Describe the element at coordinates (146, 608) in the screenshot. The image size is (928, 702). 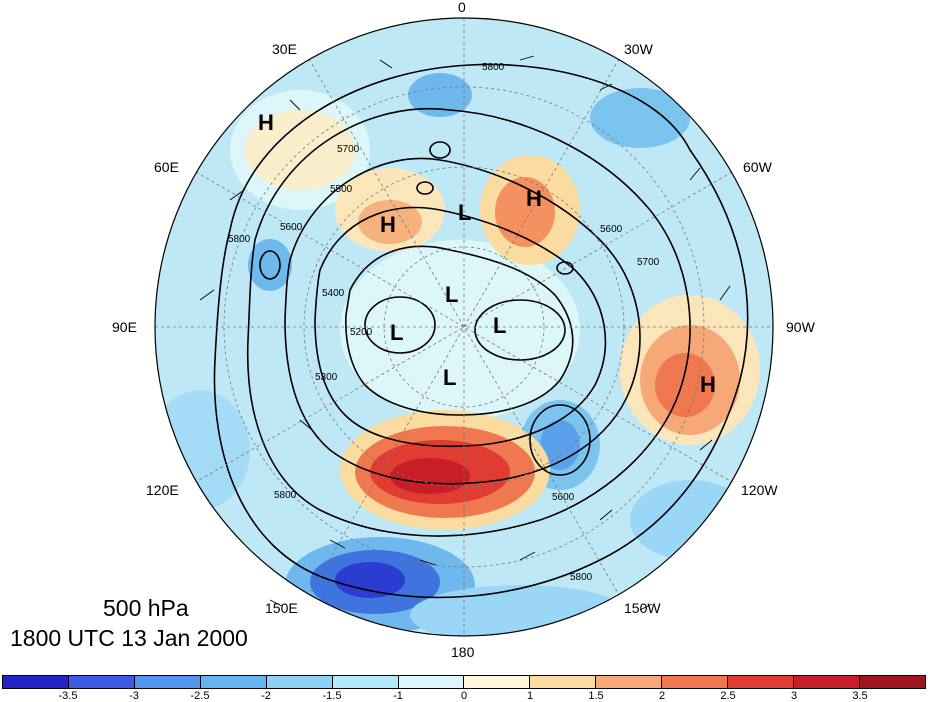
I see `title-level: 500 hPa` at that location.